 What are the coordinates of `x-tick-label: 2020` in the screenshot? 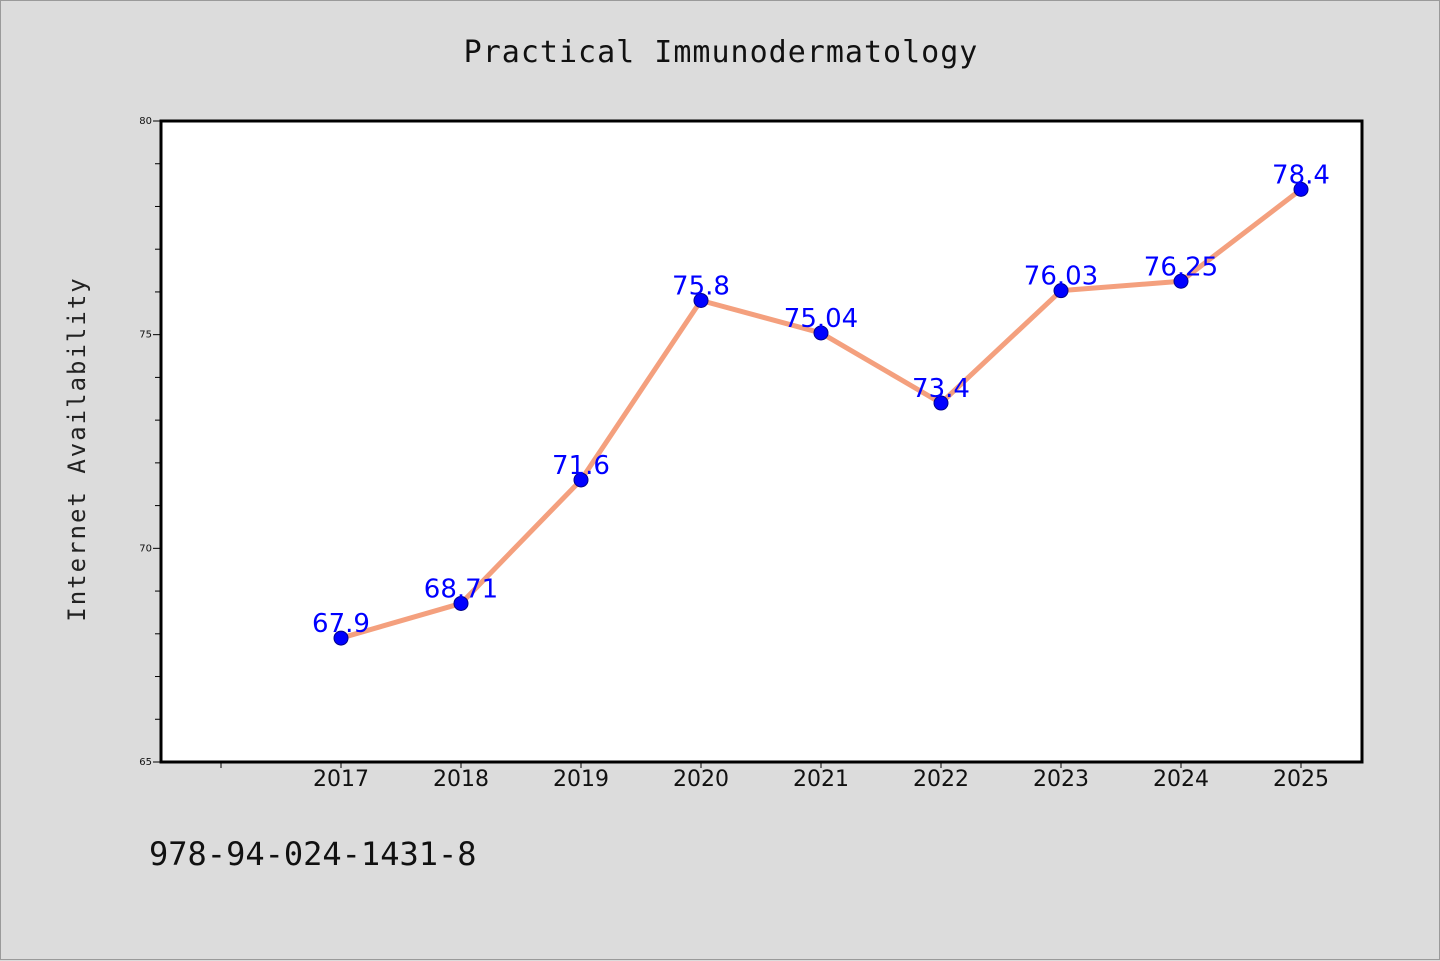 It's located at (701, 779).